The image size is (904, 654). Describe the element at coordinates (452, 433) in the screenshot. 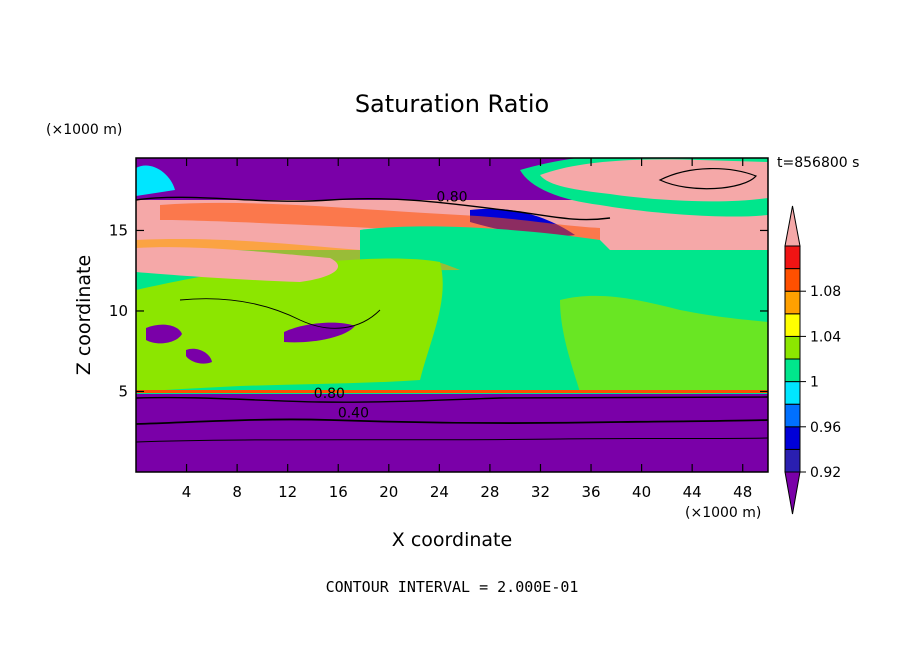

I see `lower-dry-region` at that location.